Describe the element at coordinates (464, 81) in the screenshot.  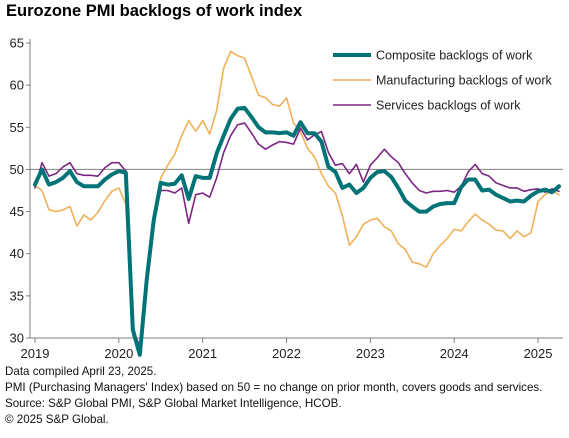
I see `legend-manufacturing-label: Manufacturing backlogs of work` at that location.